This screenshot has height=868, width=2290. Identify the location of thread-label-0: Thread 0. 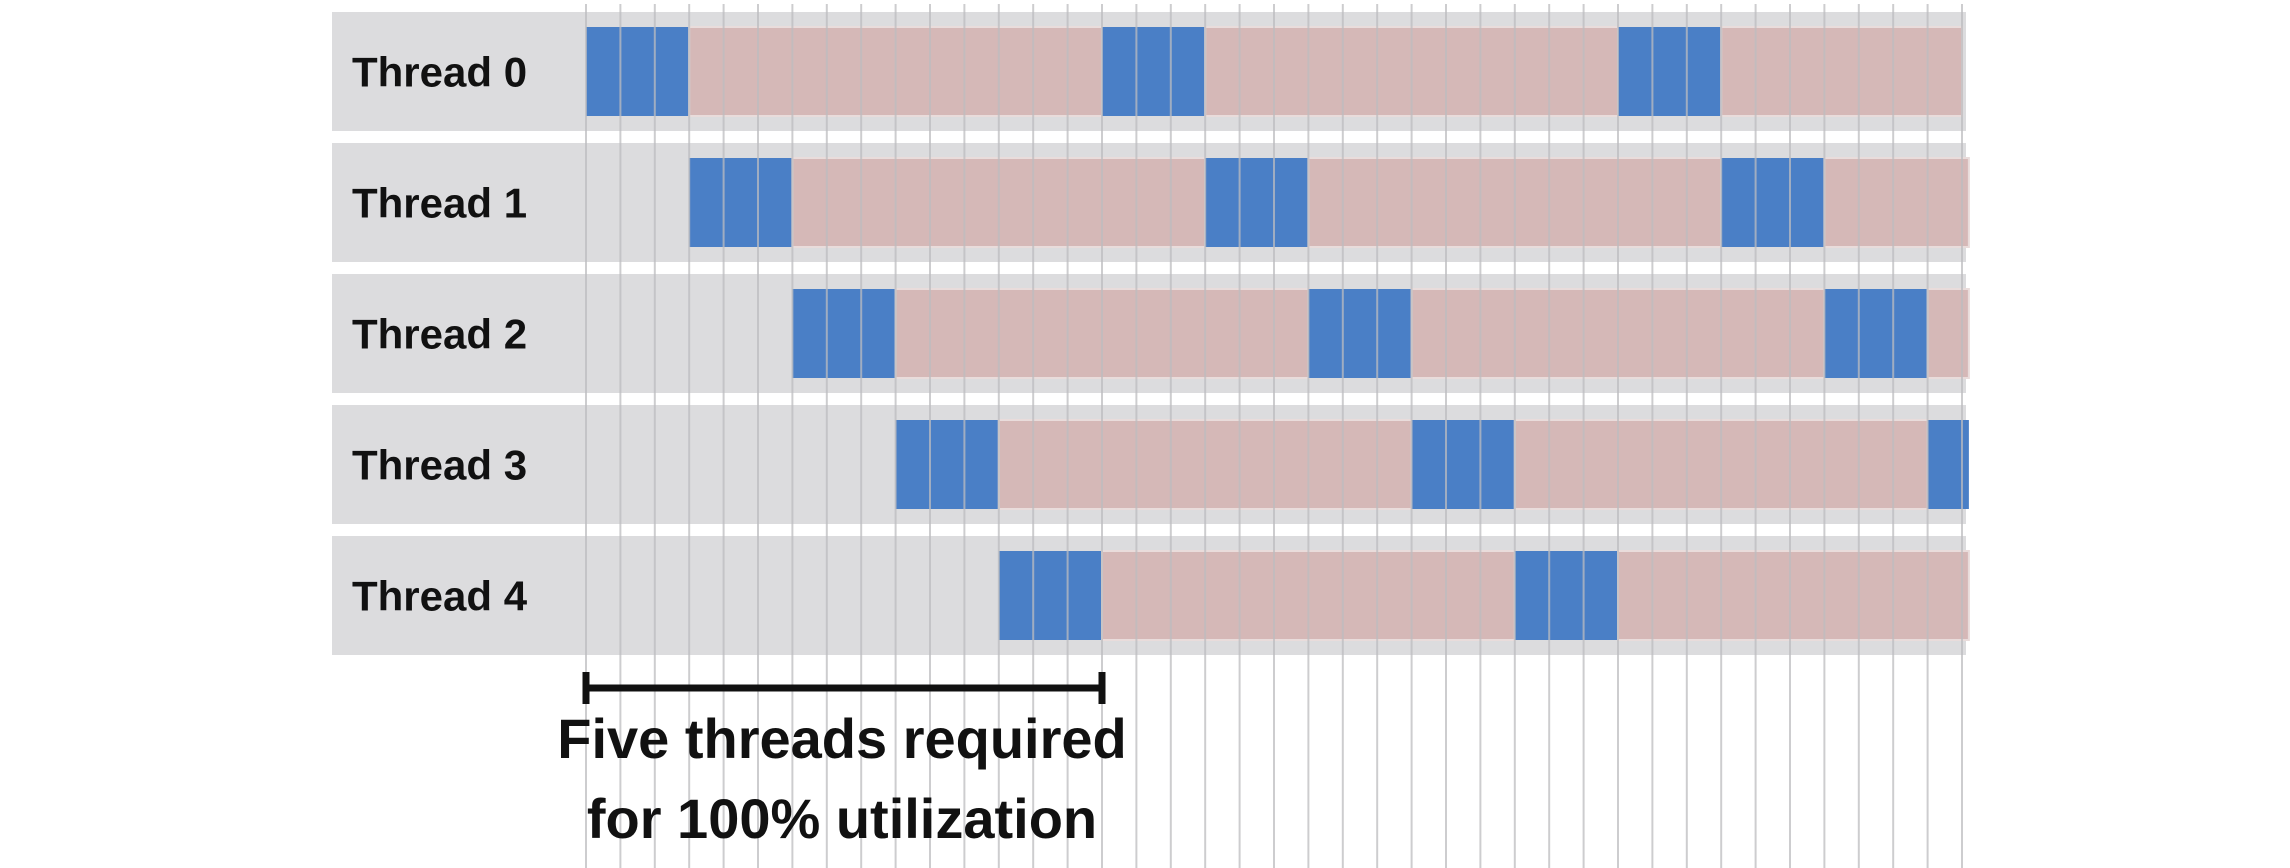
(439, 72).